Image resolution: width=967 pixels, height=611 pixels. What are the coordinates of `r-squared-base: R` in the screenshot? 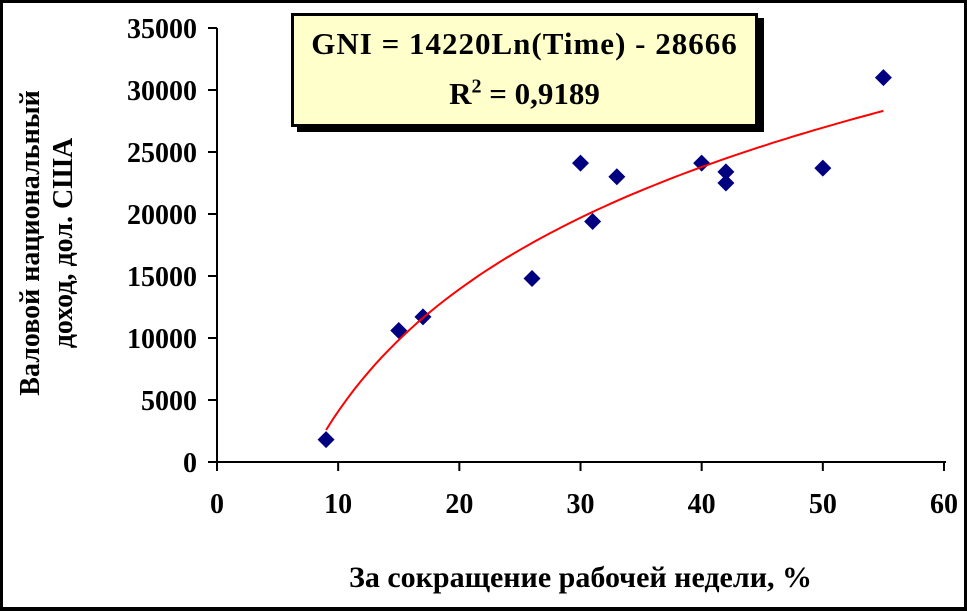 It's located at (460, 93).